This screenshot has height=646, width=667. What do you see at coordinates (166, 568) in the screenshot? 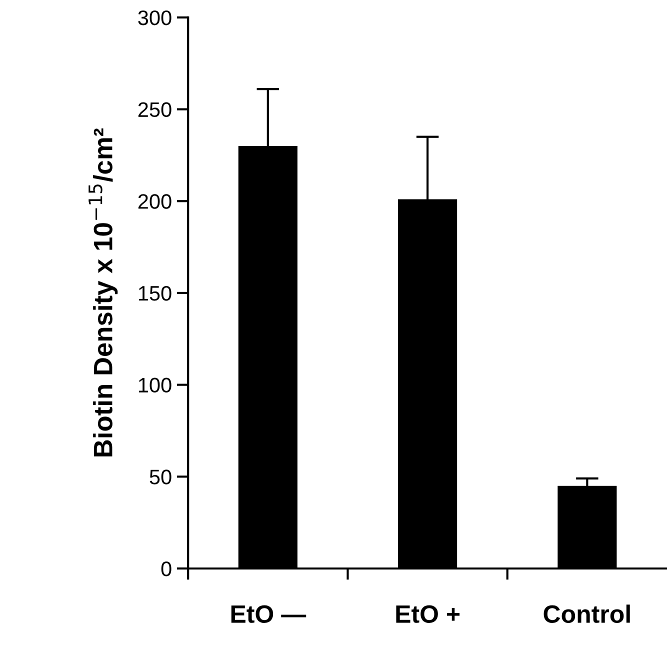
I see `y-tick-label: 0` at bounding box center [166, 568].